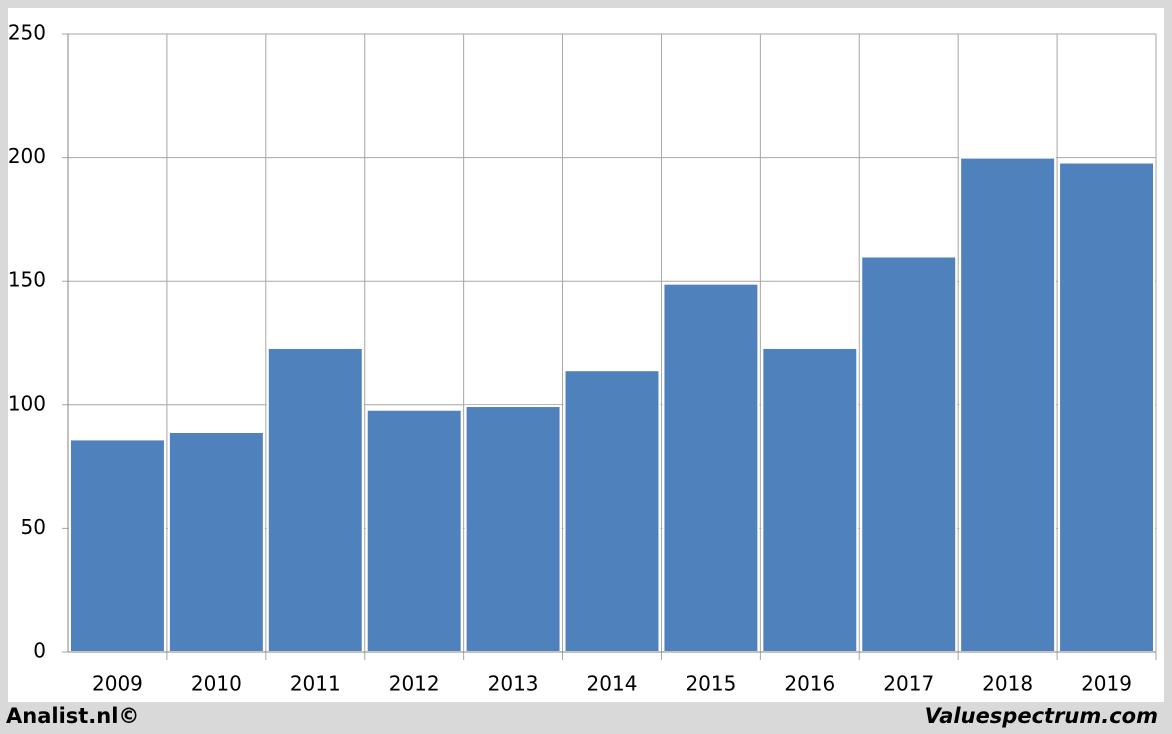 The image size is (1172, 734). Describe the element at coordinates (216, 684) in the screenshot. I see `x-tick-label: 2010` at that location.